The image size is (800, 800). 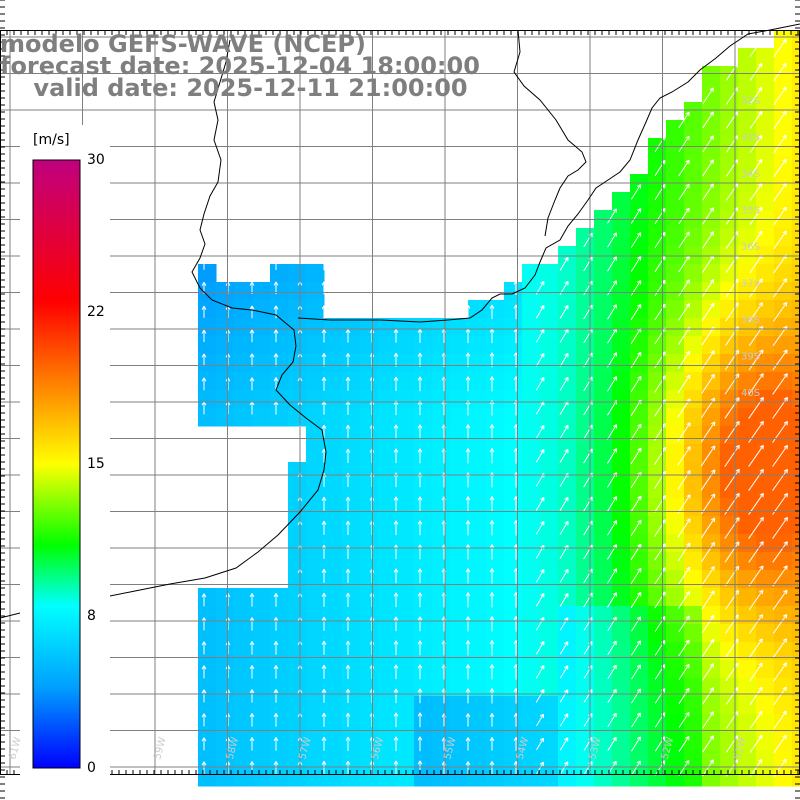 What do you see at coordinates (750, 284) in the screenshot?
I see `lat-label: 37S` at bounding box center [750, 284].